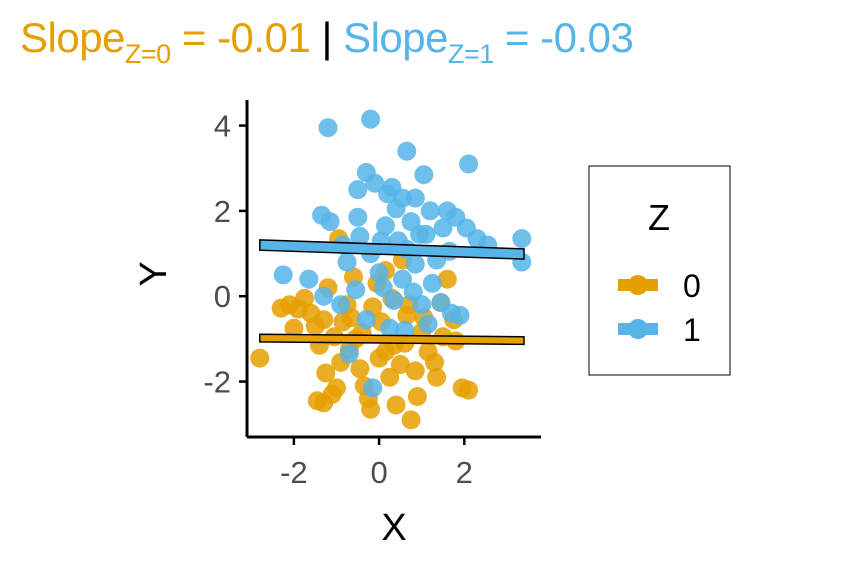 This screenshot has height=576, width=864. Describe the element at coordinates (638, 329) in the screenshot. I see `legend-key-point-z1` at that location.